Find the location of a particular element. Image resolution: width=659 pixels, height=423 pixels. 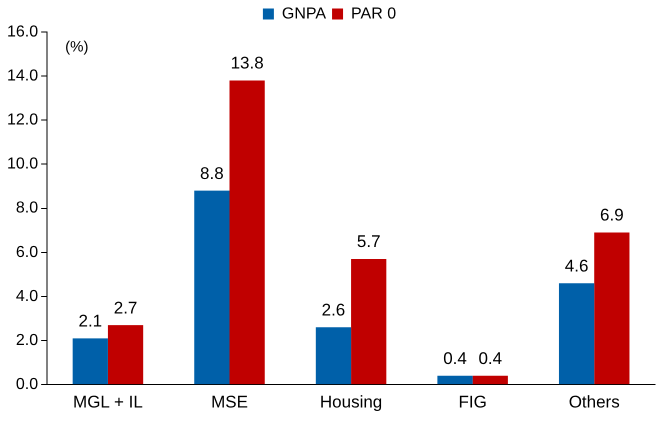

x-tick-label: FIG is located at coordinates (472, 402).